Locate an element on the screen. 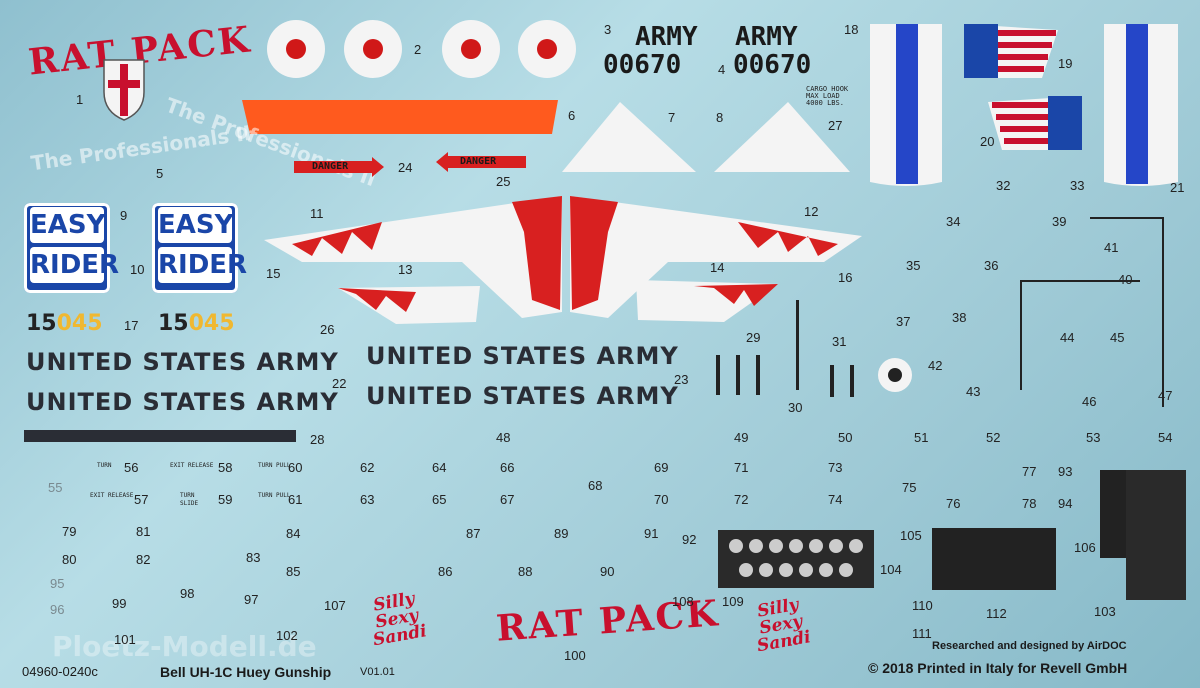  decal-number: 99 is located at coordinates (119, 603).